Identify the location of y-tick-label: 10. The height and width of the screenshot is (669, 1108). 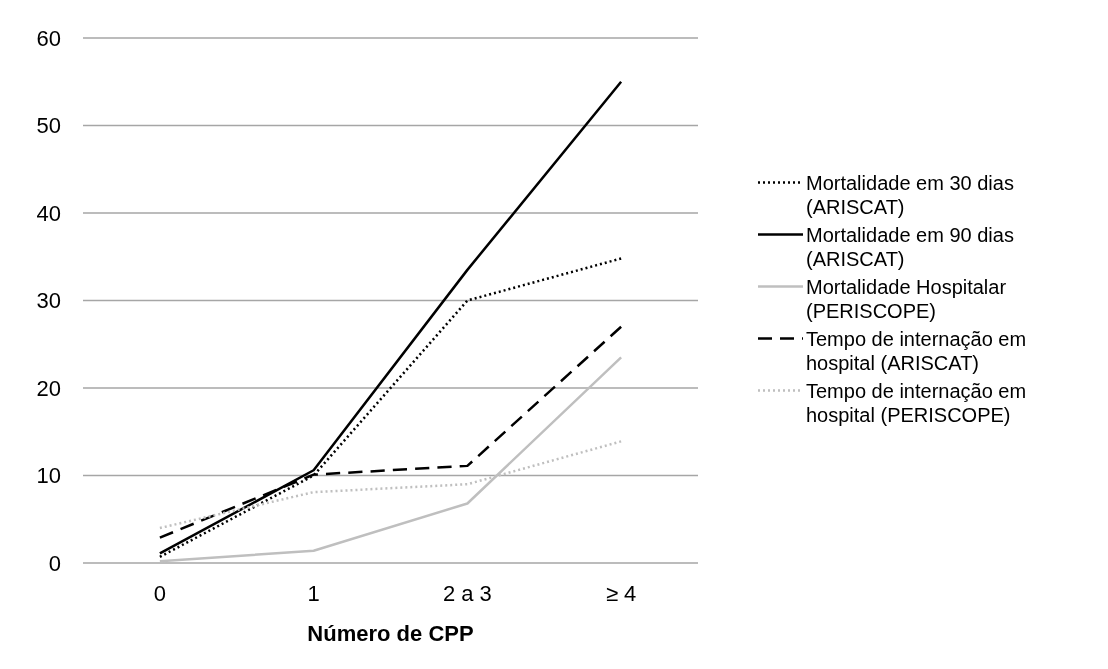
(48, 476).